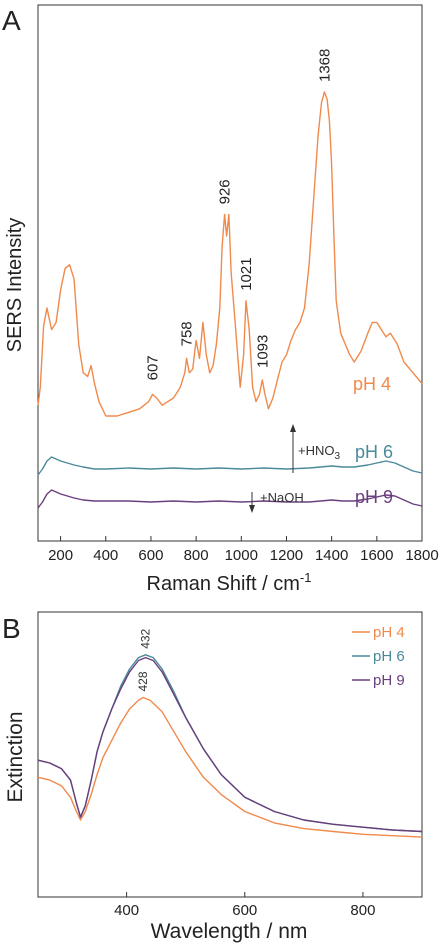 The height and width of the screenshot is (946, 442). What do you see at coordinates (15, 756) in the screenshot?
I see `panel-b-y-axis-label: Extinction` at bounding box center [15, 756].